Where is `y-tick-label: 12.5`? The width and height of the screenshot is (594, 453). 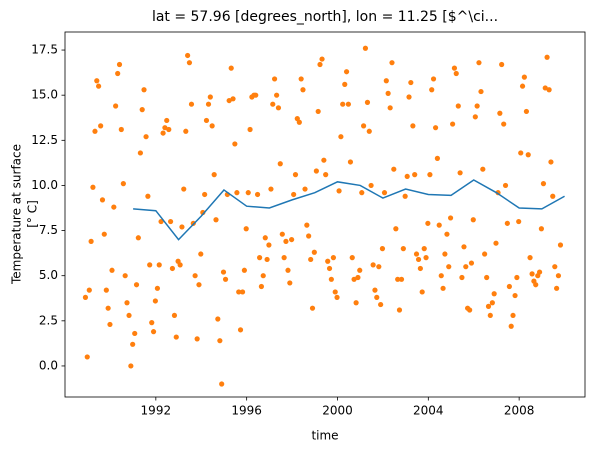
y-tick-label: 12.5 is located at coordinates (44, 140).